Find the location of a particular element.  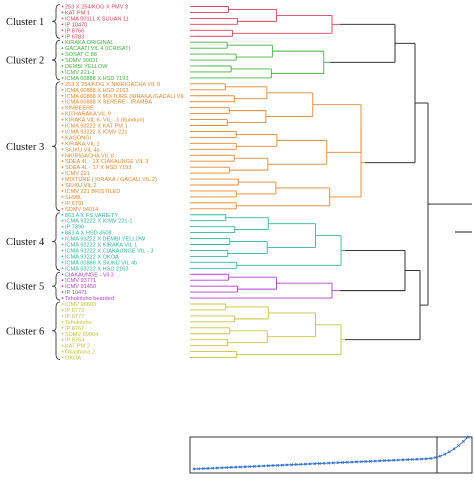

leaf-label: 863 A X HSD 3508 is located at coordinates (88, 234).